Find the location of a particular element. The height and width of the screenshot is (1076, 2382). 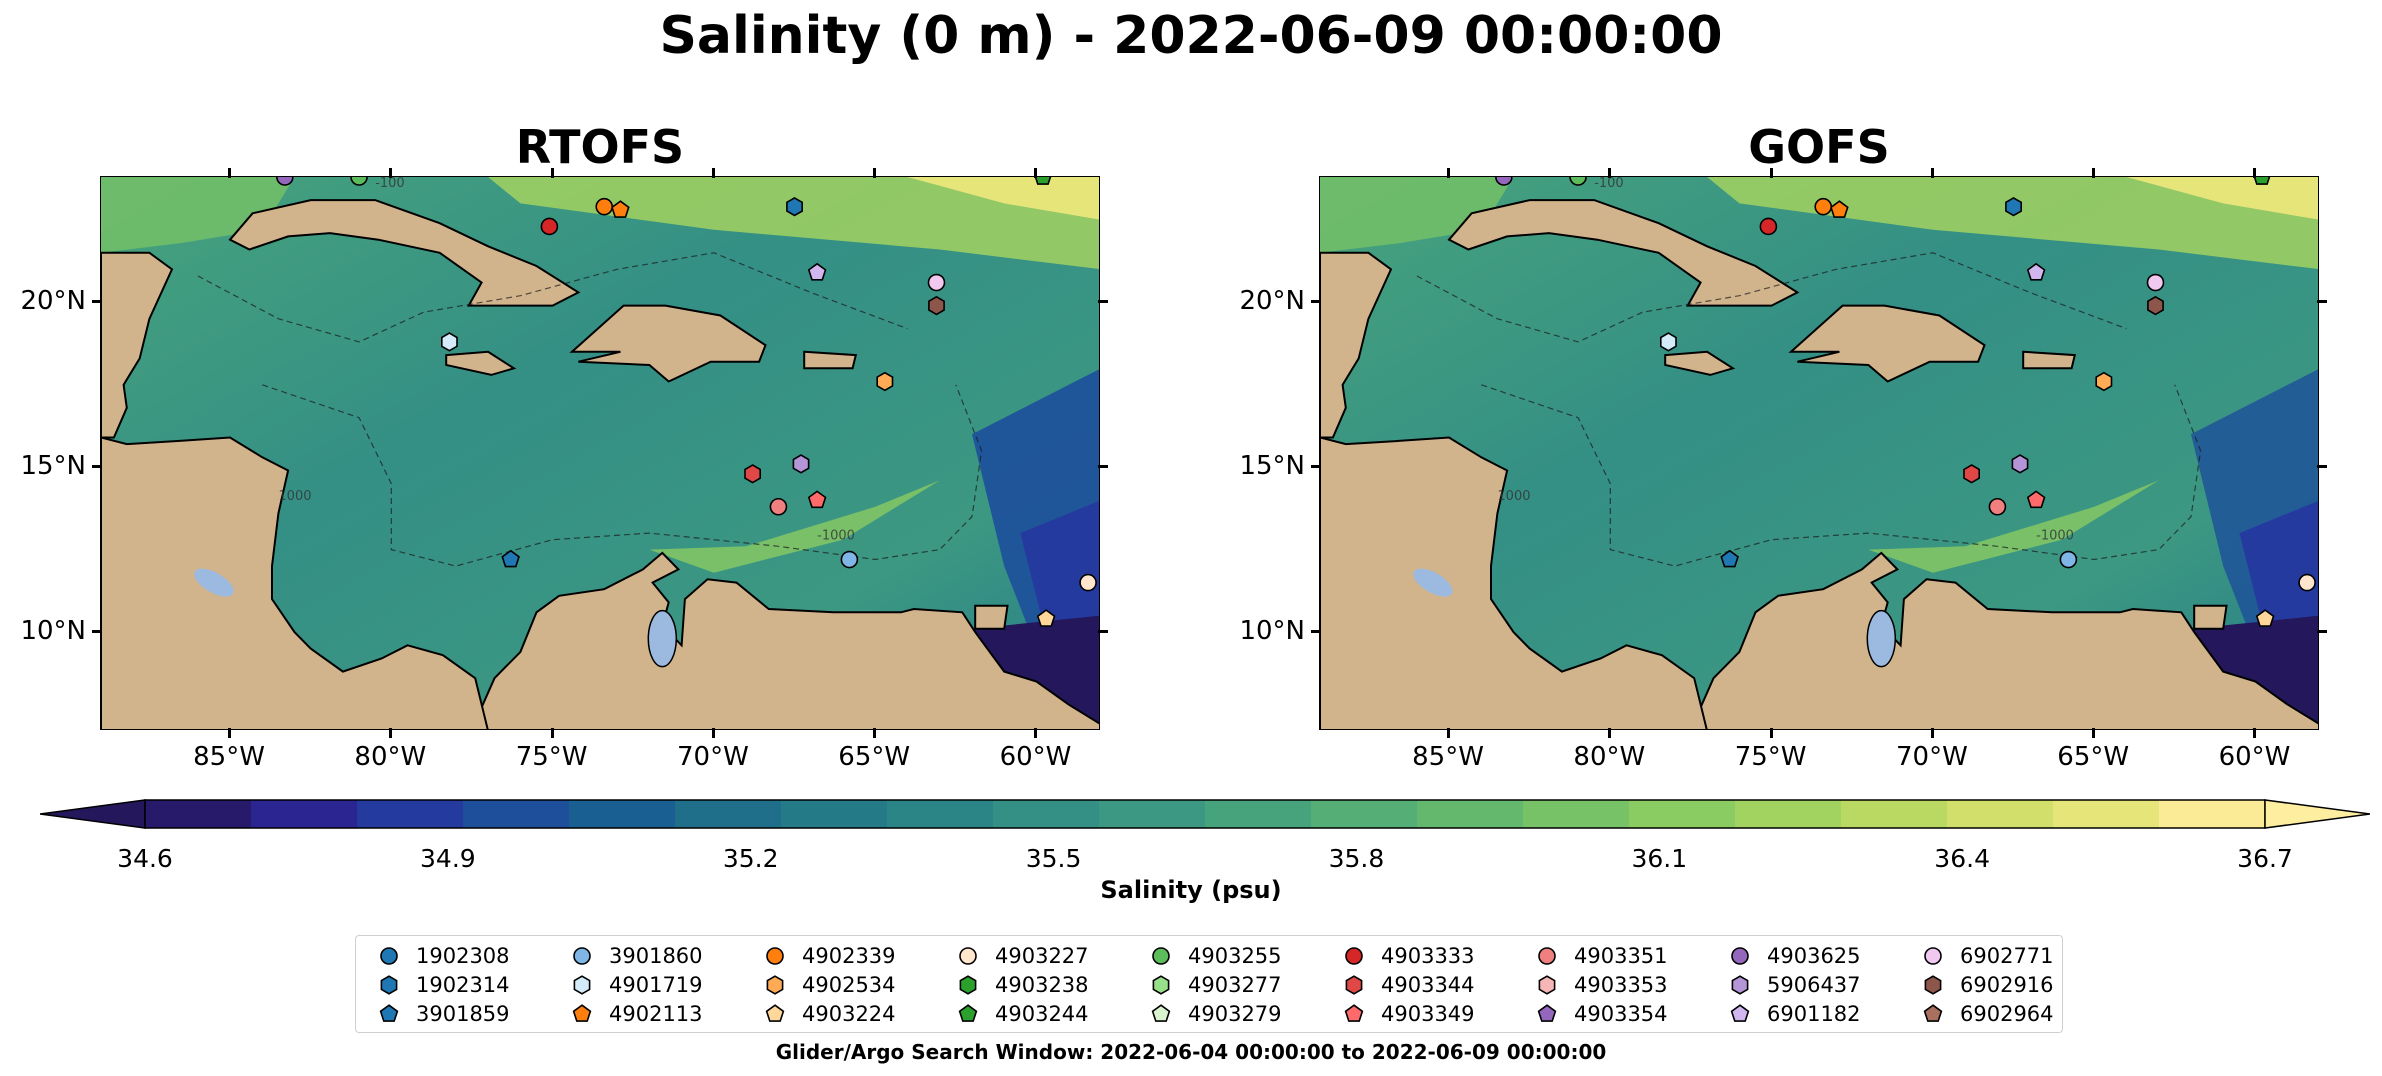

colorbar-tick-label: 34.9 is located at coordinates (448, 858).